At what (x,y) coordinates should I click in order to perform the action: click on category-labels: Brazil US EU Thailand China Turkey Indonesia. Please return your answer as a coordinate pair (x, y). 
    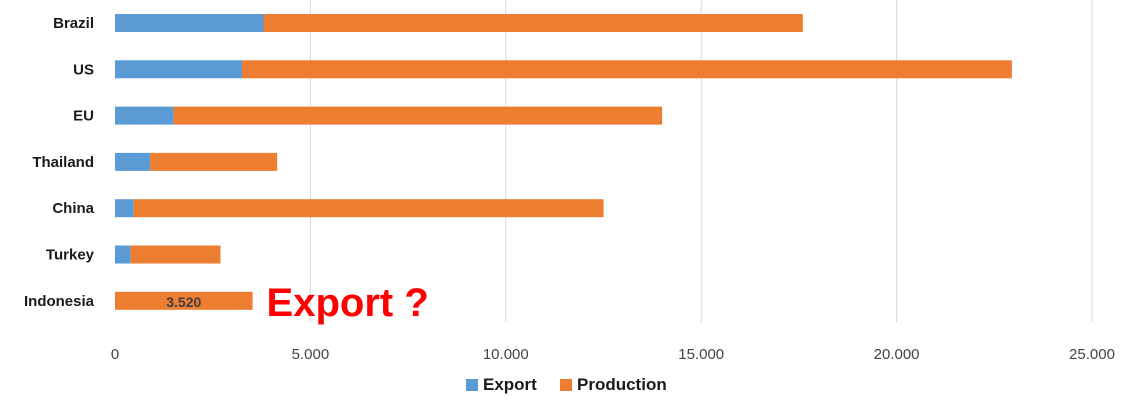
    Looking at the image, I should click on (59, 162).